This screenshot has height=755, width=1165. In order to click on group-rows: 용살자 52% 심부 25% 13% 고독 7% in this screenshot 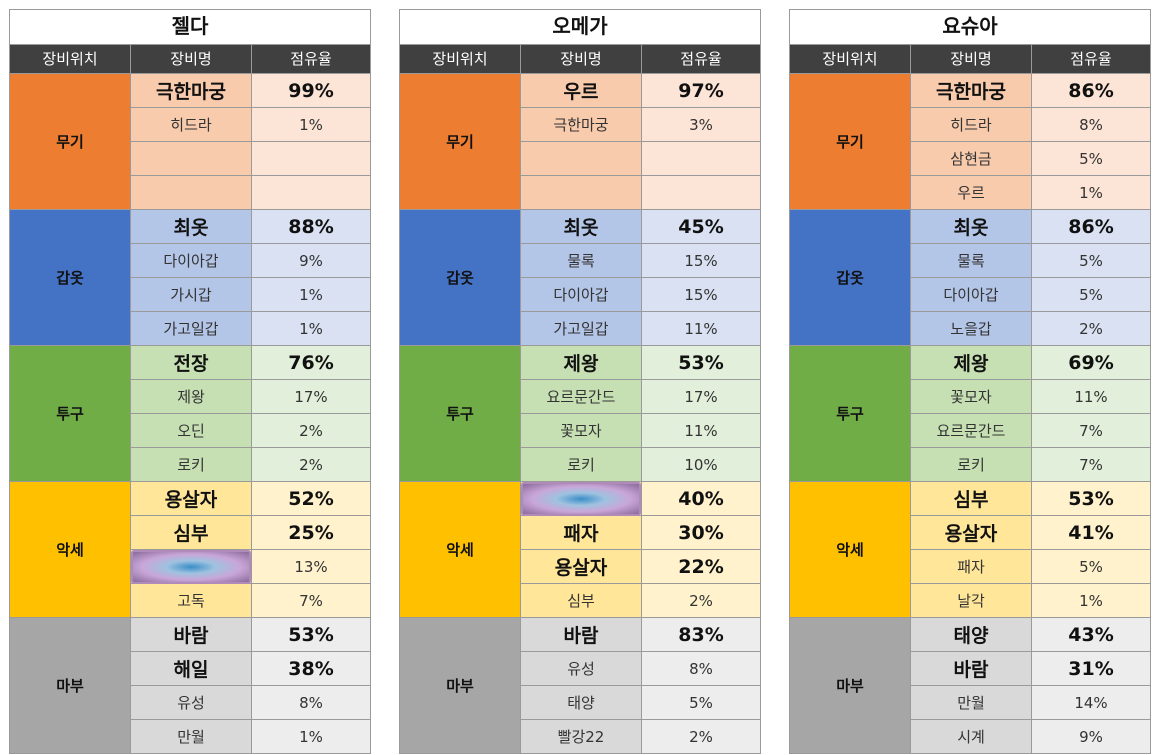, I will do `click(250, 549)`.